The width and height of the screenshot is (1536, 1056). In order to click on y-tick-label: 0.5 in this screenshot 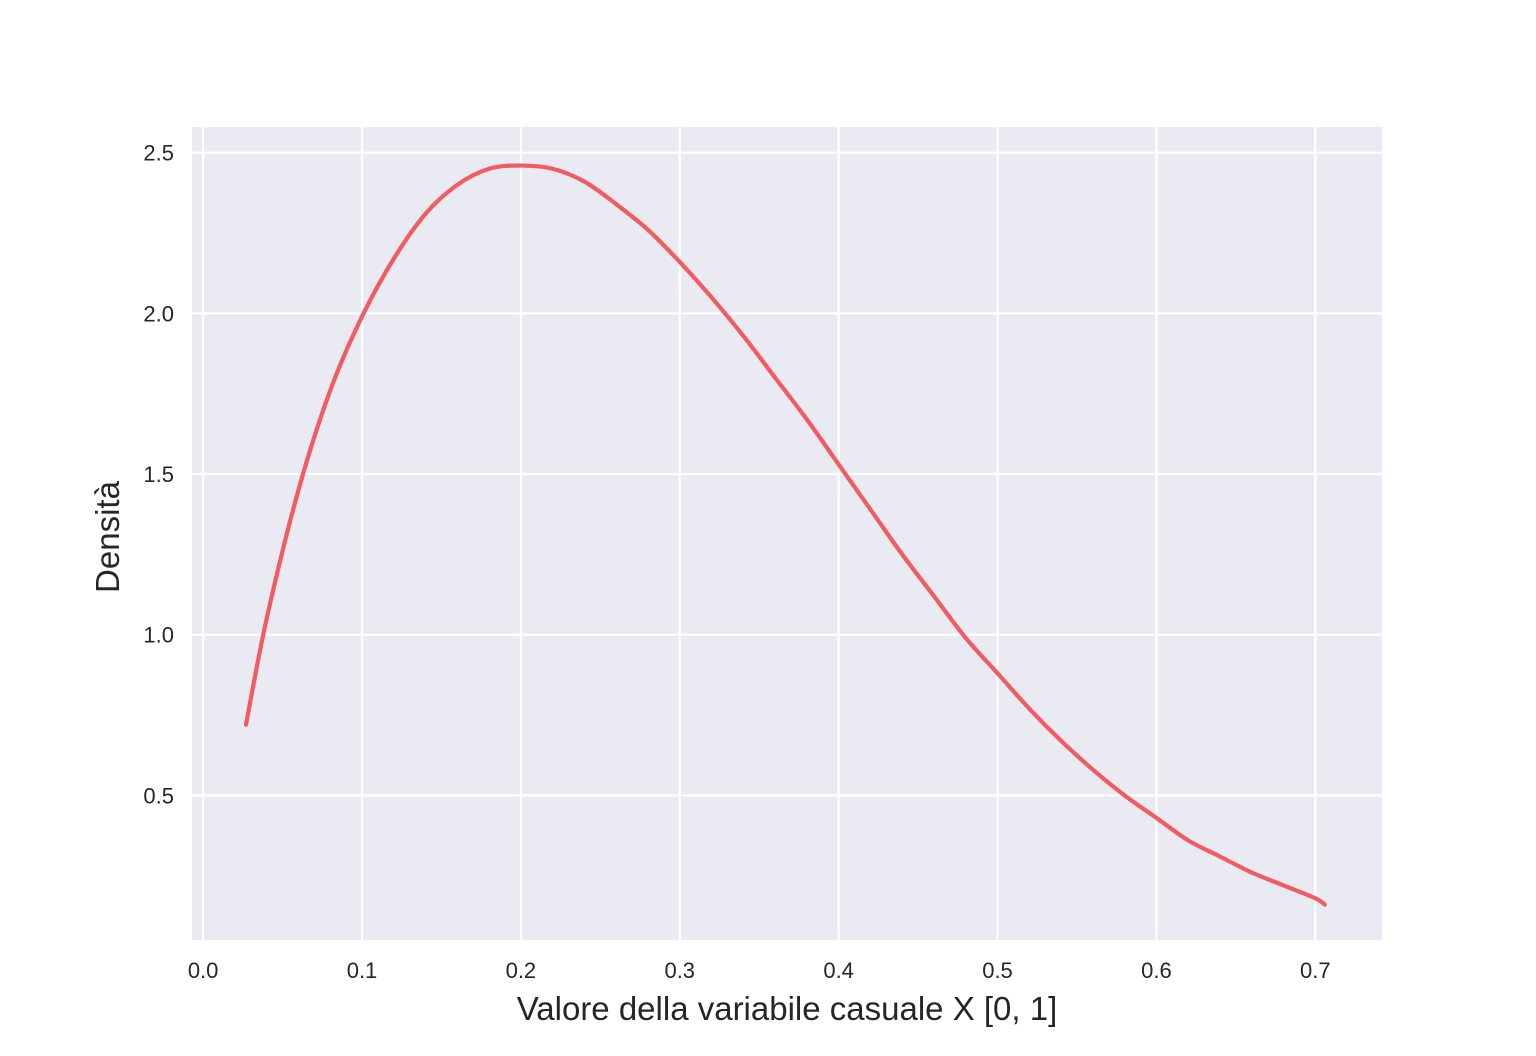, I will do `click(158, 795)`.